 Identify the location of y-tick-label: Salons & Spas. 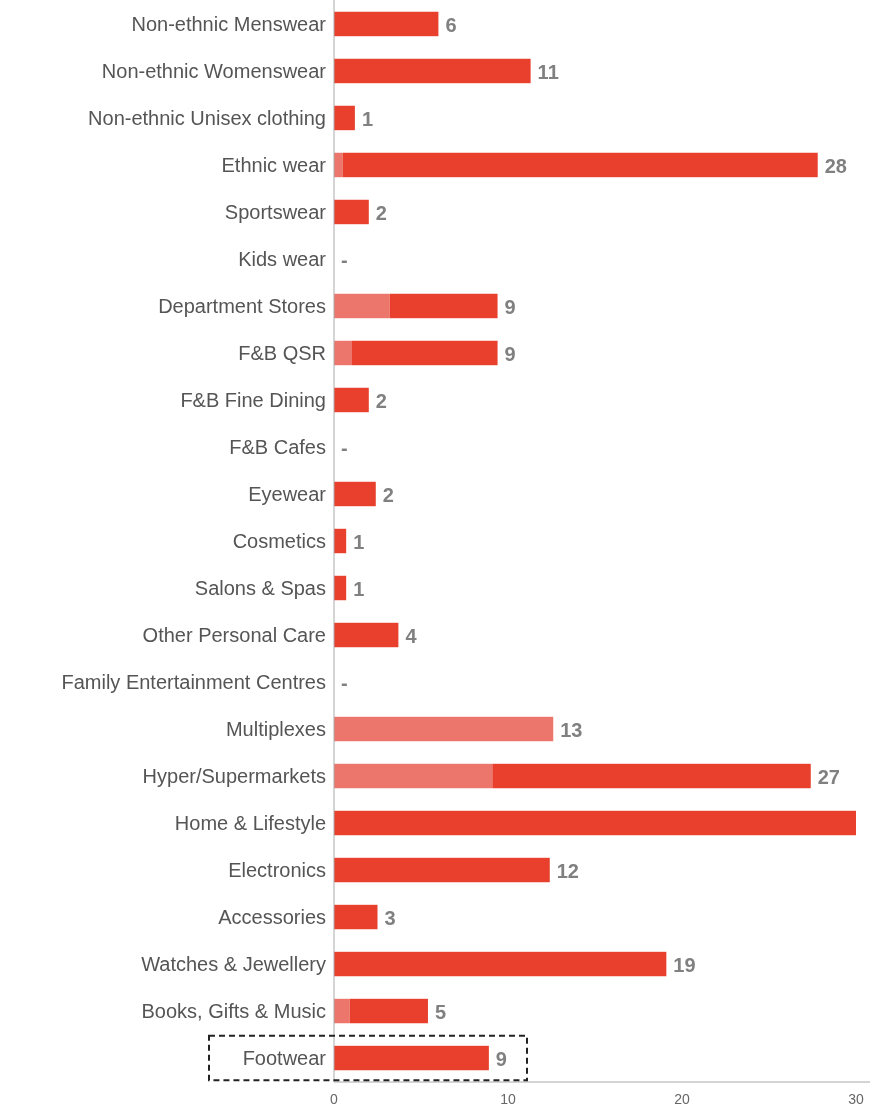
(260, 588).